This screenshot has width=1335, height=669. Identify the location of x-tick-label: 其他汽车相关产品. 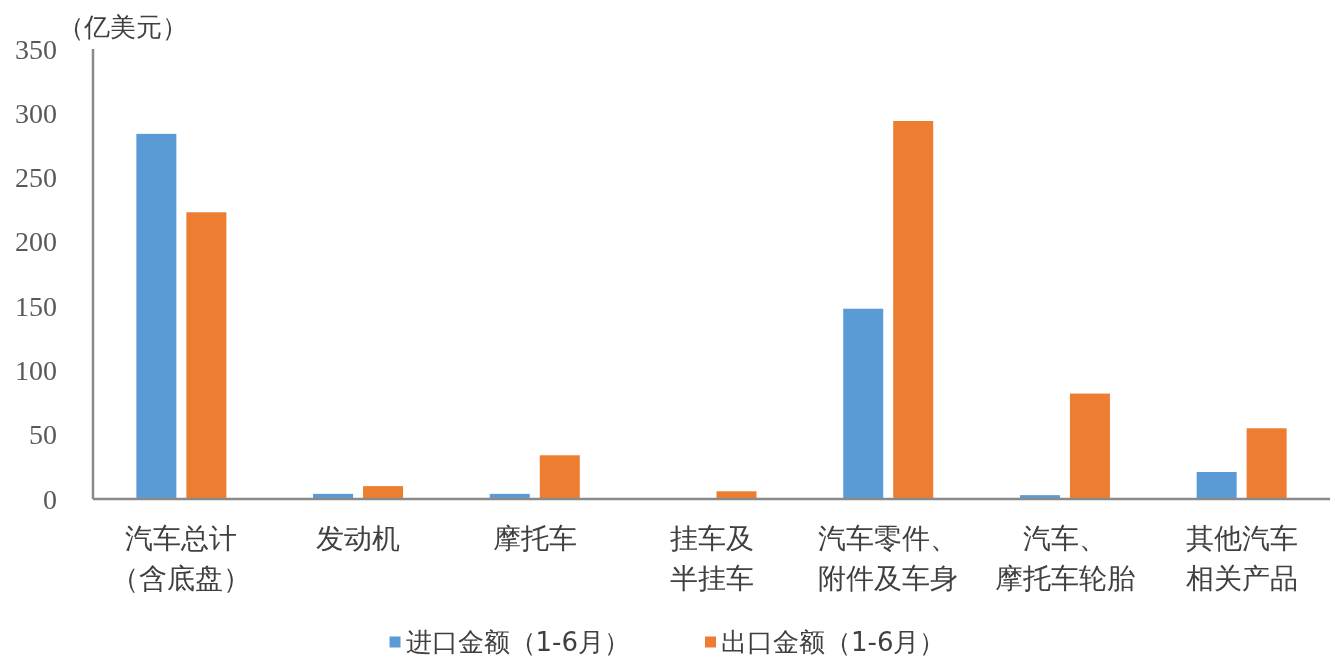
(1241, 558).